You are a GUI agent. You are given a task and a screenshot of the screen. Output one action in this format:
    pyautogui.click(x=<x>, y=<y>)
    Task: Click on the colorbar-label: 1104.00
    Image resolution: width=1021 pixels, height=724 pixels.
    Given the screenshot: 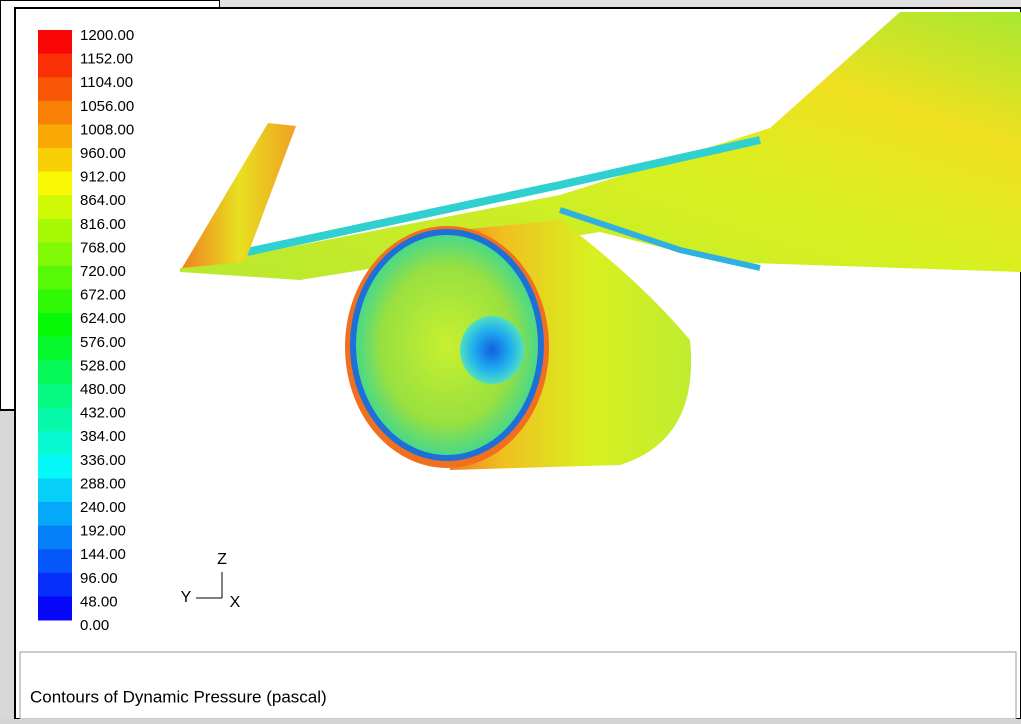 What is the action you would take?
    pyautogui.click(x=106, y=82)
    